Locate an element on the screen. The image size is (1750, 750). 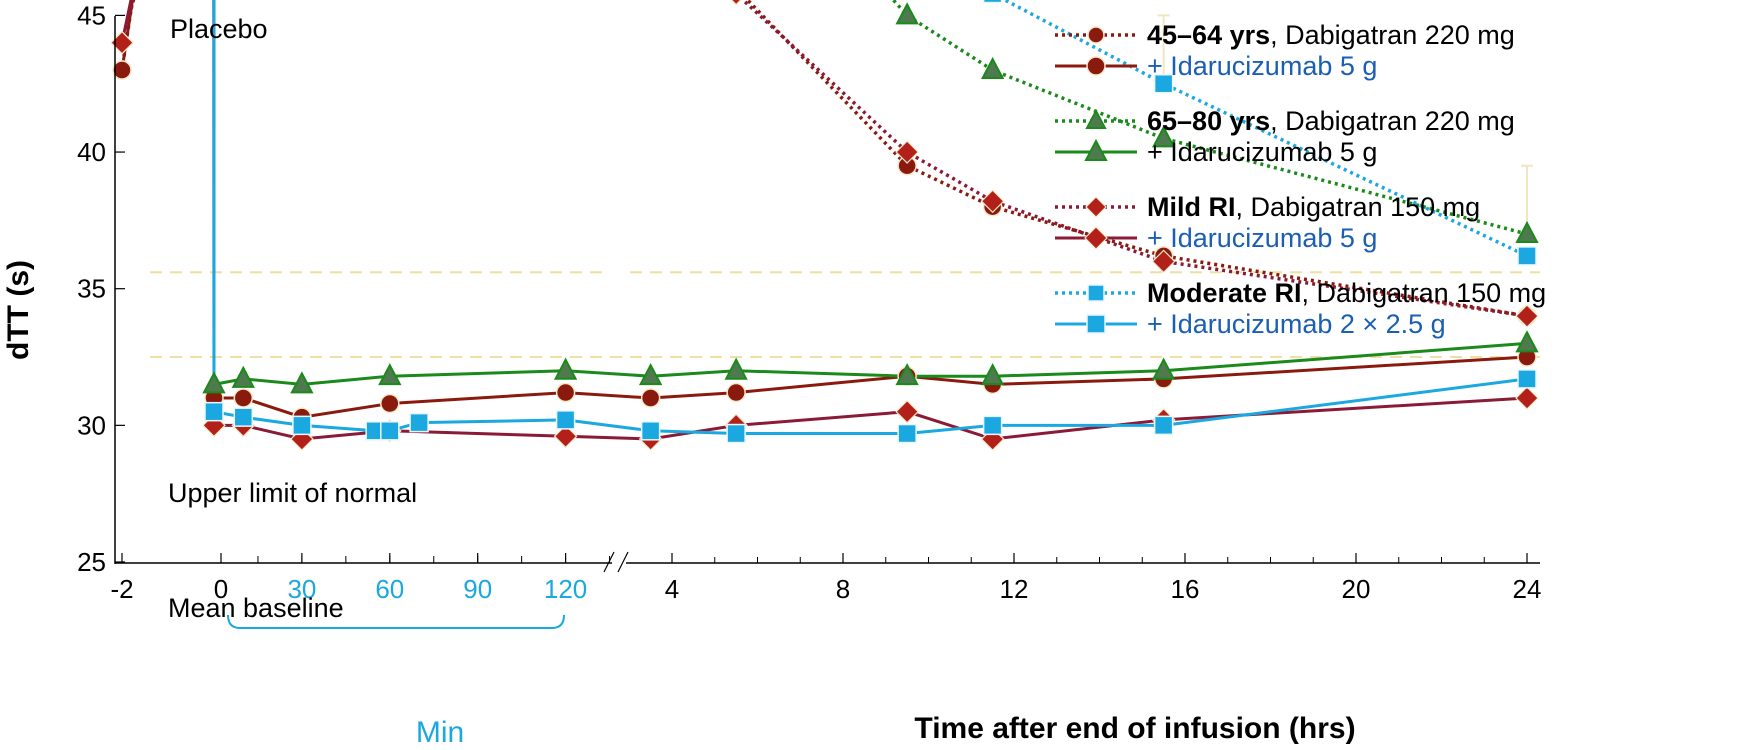
x-tick-label--2: -2 is located at coordinates (121, 589).